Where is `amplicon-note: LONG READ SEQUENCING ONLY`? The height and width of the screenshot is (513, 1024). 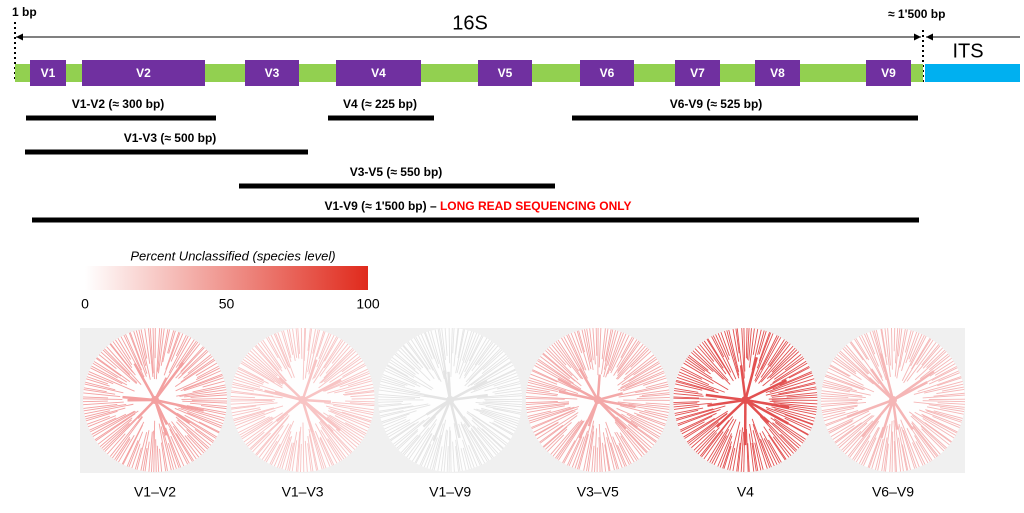
amplicon-note: LONG READ SEQUENCING ONLY is located at coordinates (536, 206).